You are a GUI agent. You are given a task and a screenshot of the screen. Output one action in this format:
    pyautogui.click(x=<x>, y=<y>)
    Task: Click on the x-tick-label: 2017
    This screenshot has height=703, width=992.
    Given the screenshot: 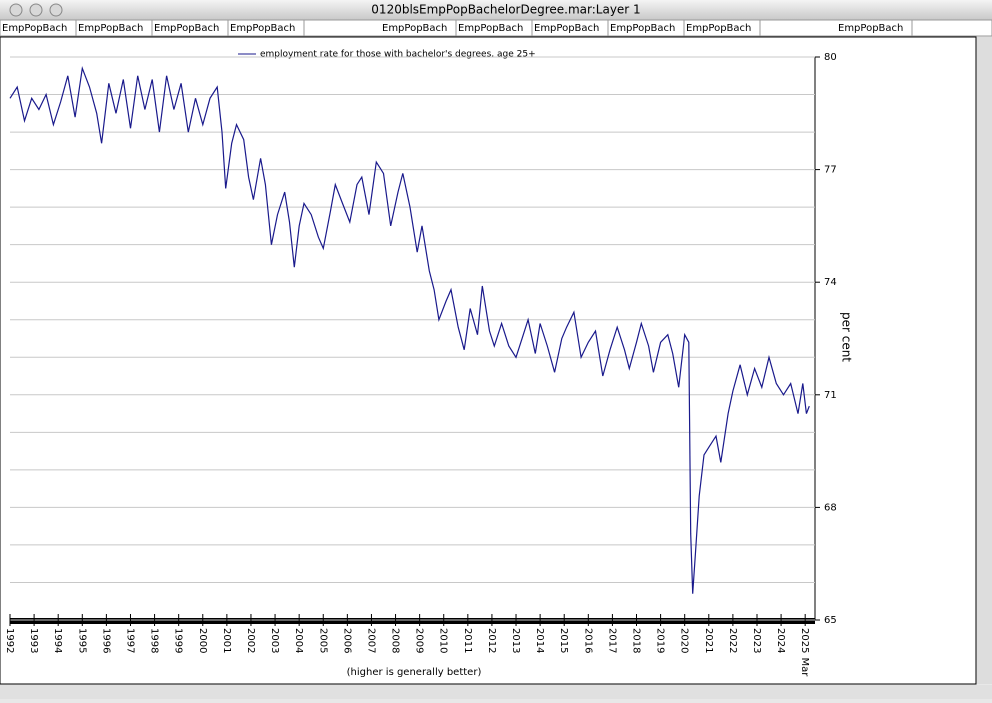 What is the action you would take?
    pyautogui.click(x=611, y=640)
    